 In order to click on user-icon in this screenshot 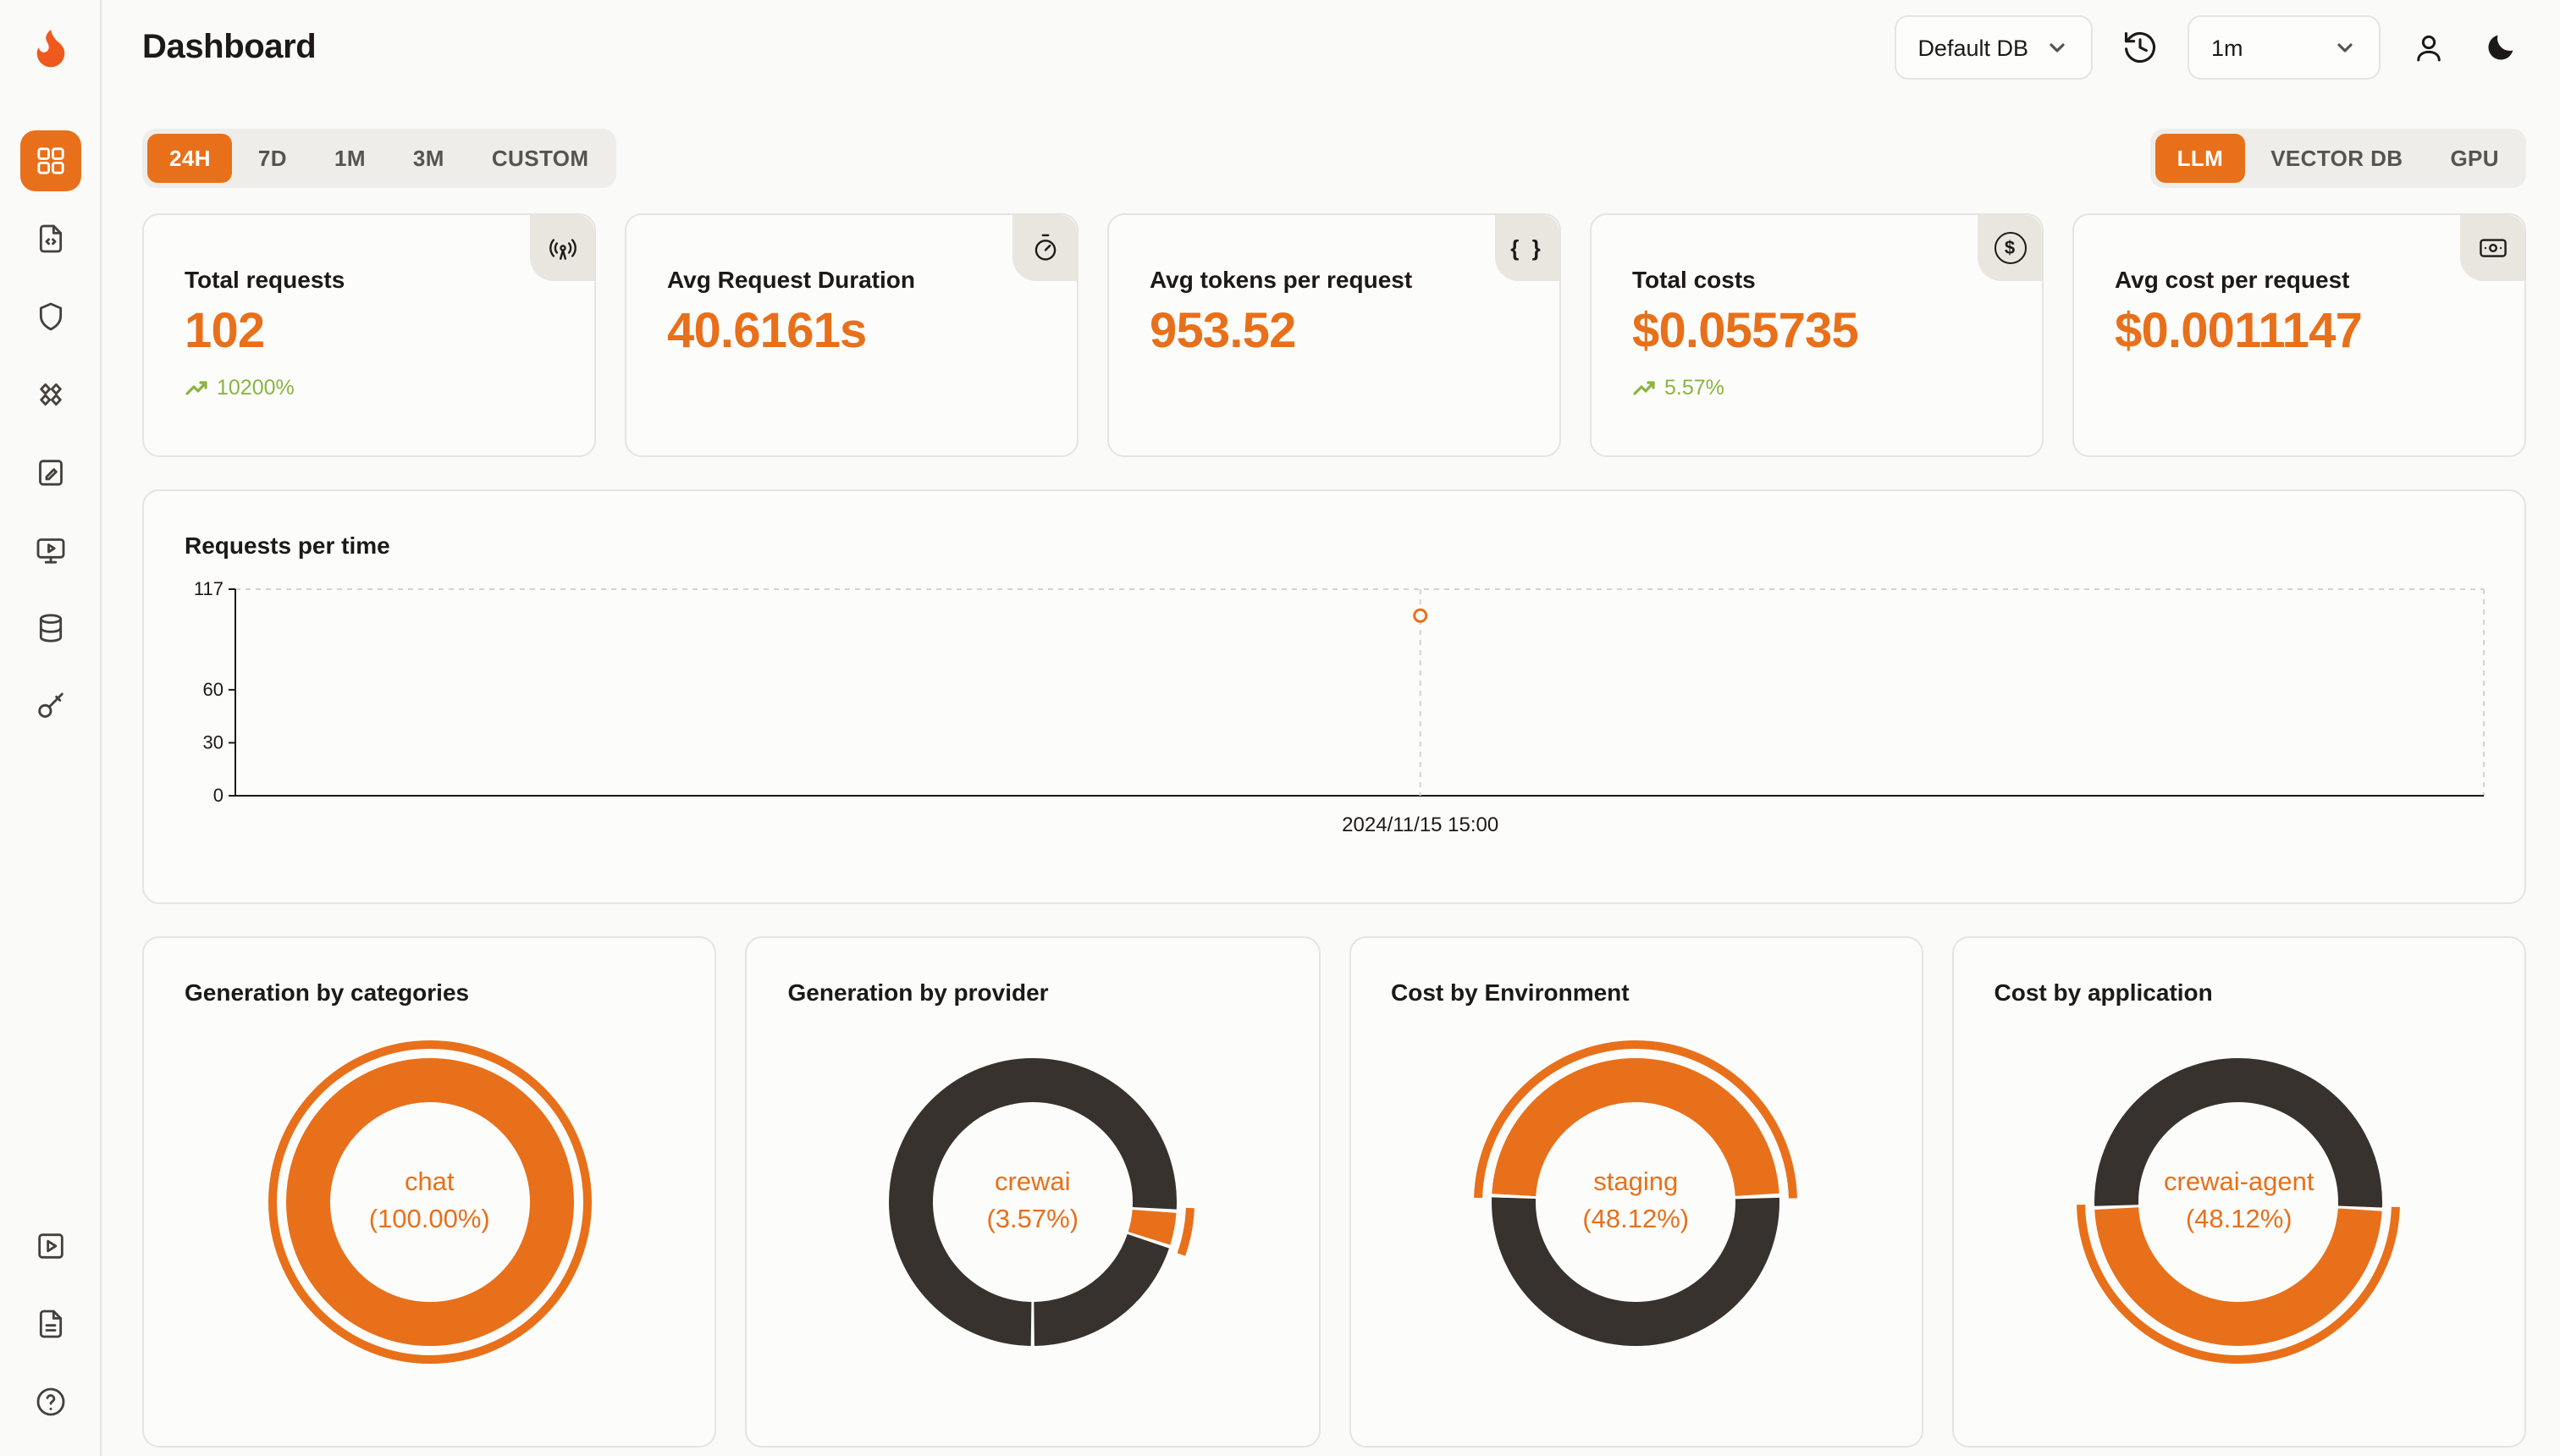, I will do `click(2428, 47)`.